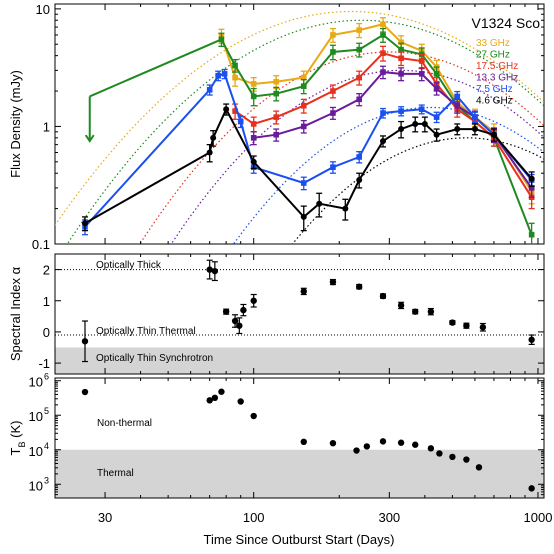  I want to click on model-curve-7-5-ghz, so click(388, 175).